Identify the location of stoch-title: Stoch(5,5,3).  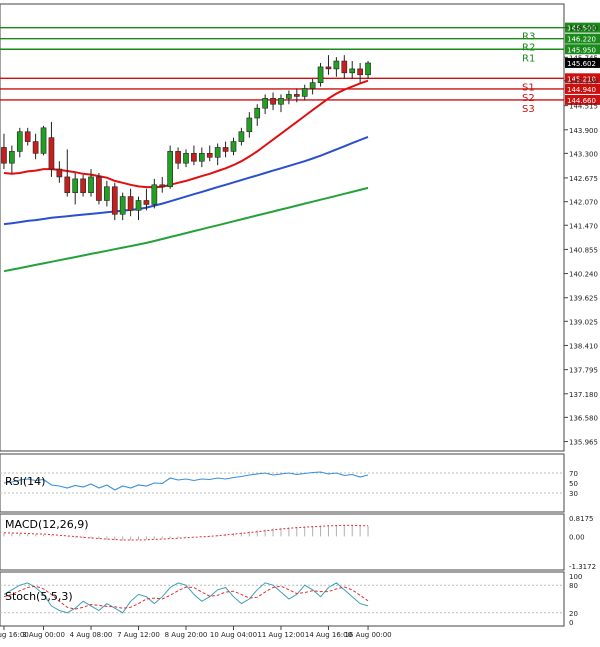
(39, 596).